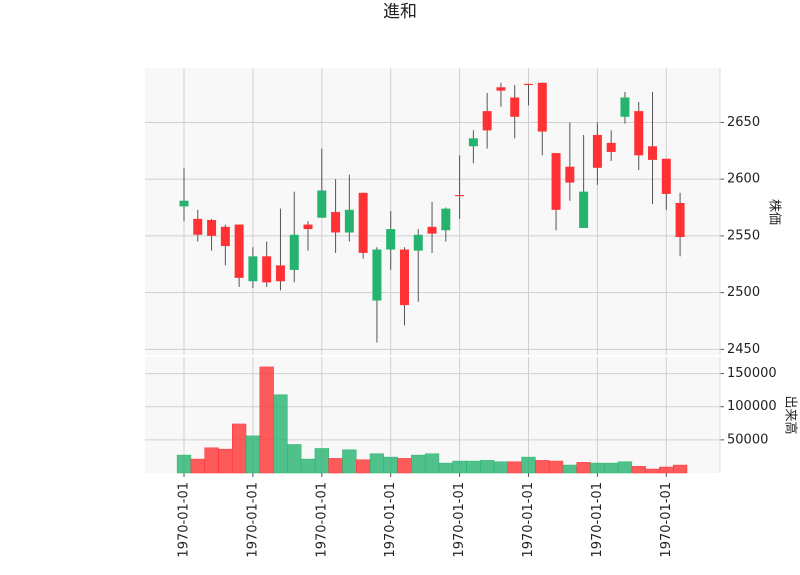 Image resolution: width=800 pixels, height=575 pixels. Describe the element at coordinates (743, 349) in the screenshot. I see `y-tick-label: 2450` at that location.